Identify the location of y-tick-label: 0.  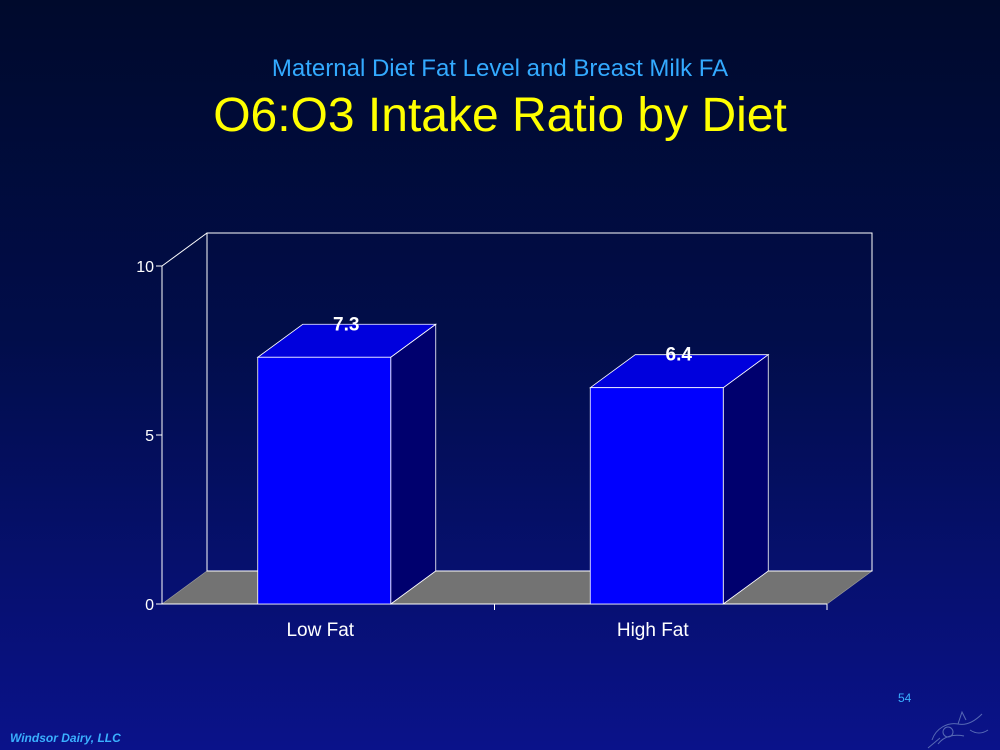
(149, 605).